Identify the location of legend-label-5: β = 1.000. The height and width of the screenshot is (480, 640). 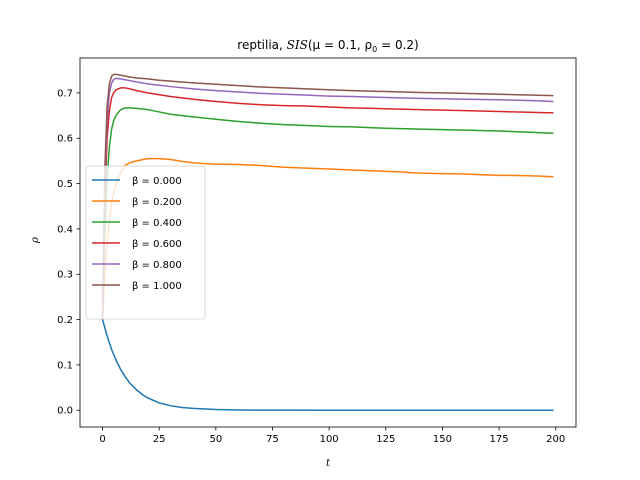
(157, 286).